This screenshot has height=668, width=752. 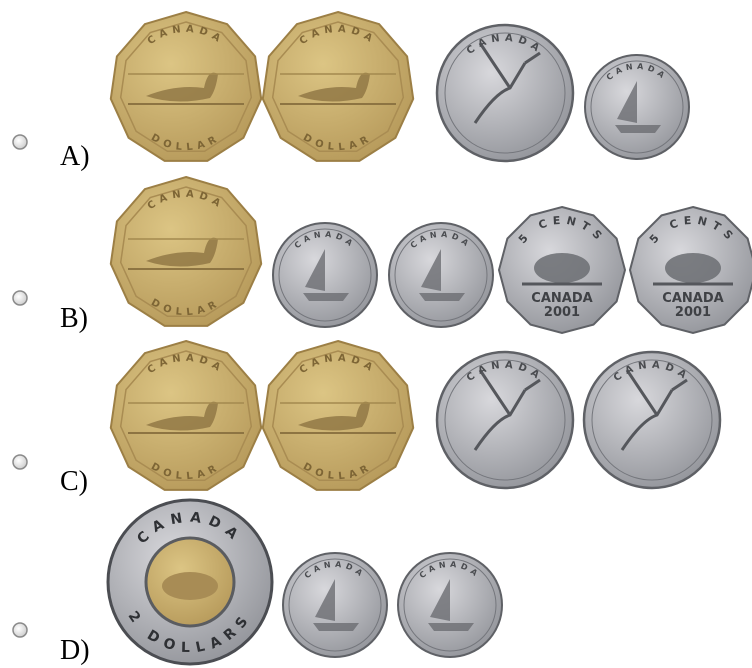 What do you see at coordinates (190, 586) in the screenshot?
I see `coin-bear` at bounding box center [190, 586].